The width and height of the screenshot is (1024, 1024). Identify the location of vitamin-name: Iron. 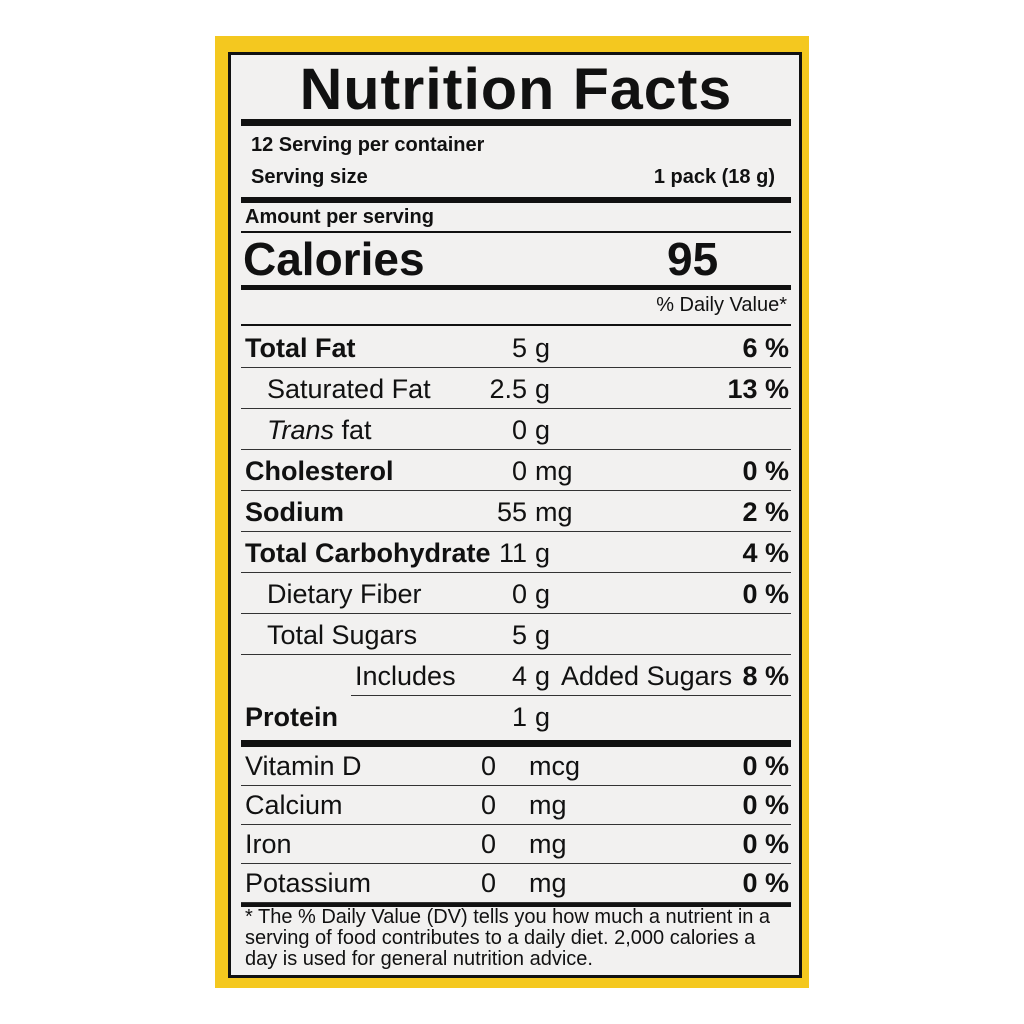
(268, 844).